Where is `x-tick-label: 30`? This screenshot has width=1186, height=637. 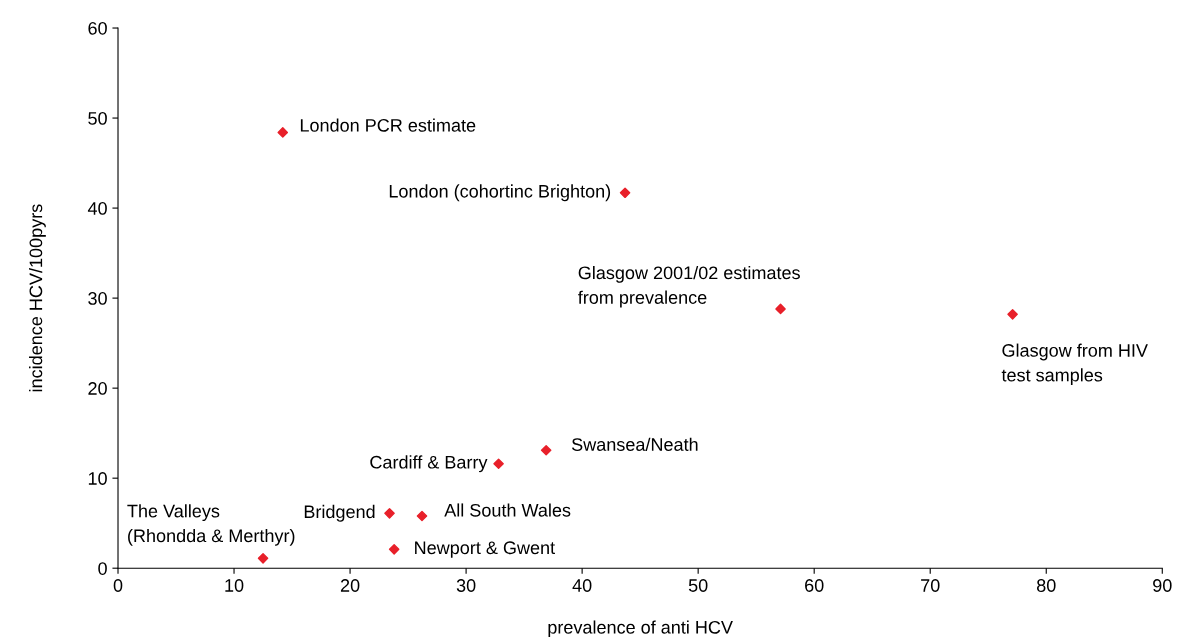
x-tick-label: 30 is located at coordinates (466, 585).